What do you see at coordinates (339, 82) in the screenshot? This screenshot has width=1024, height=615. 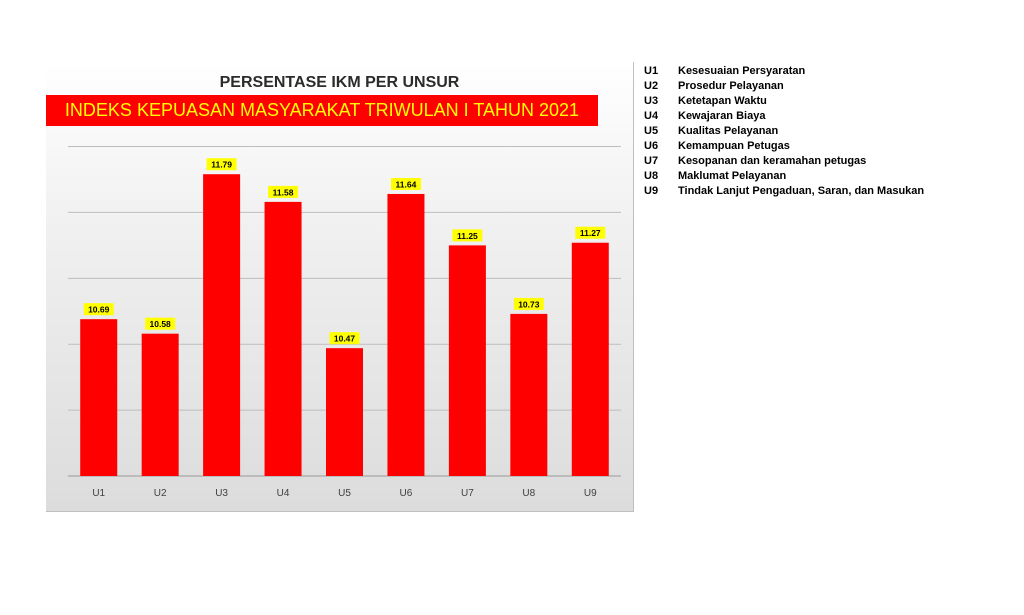 I see `chart-title: PERSENTASE IKM PER UNSUR` at bounding box center [339, 82].